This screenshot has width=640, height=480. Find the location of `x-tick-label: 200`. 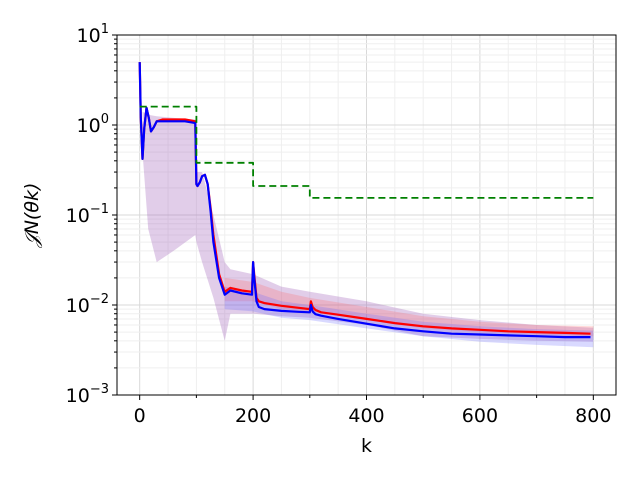

x-tick-label: 200 is located at coordinates (253, 416).